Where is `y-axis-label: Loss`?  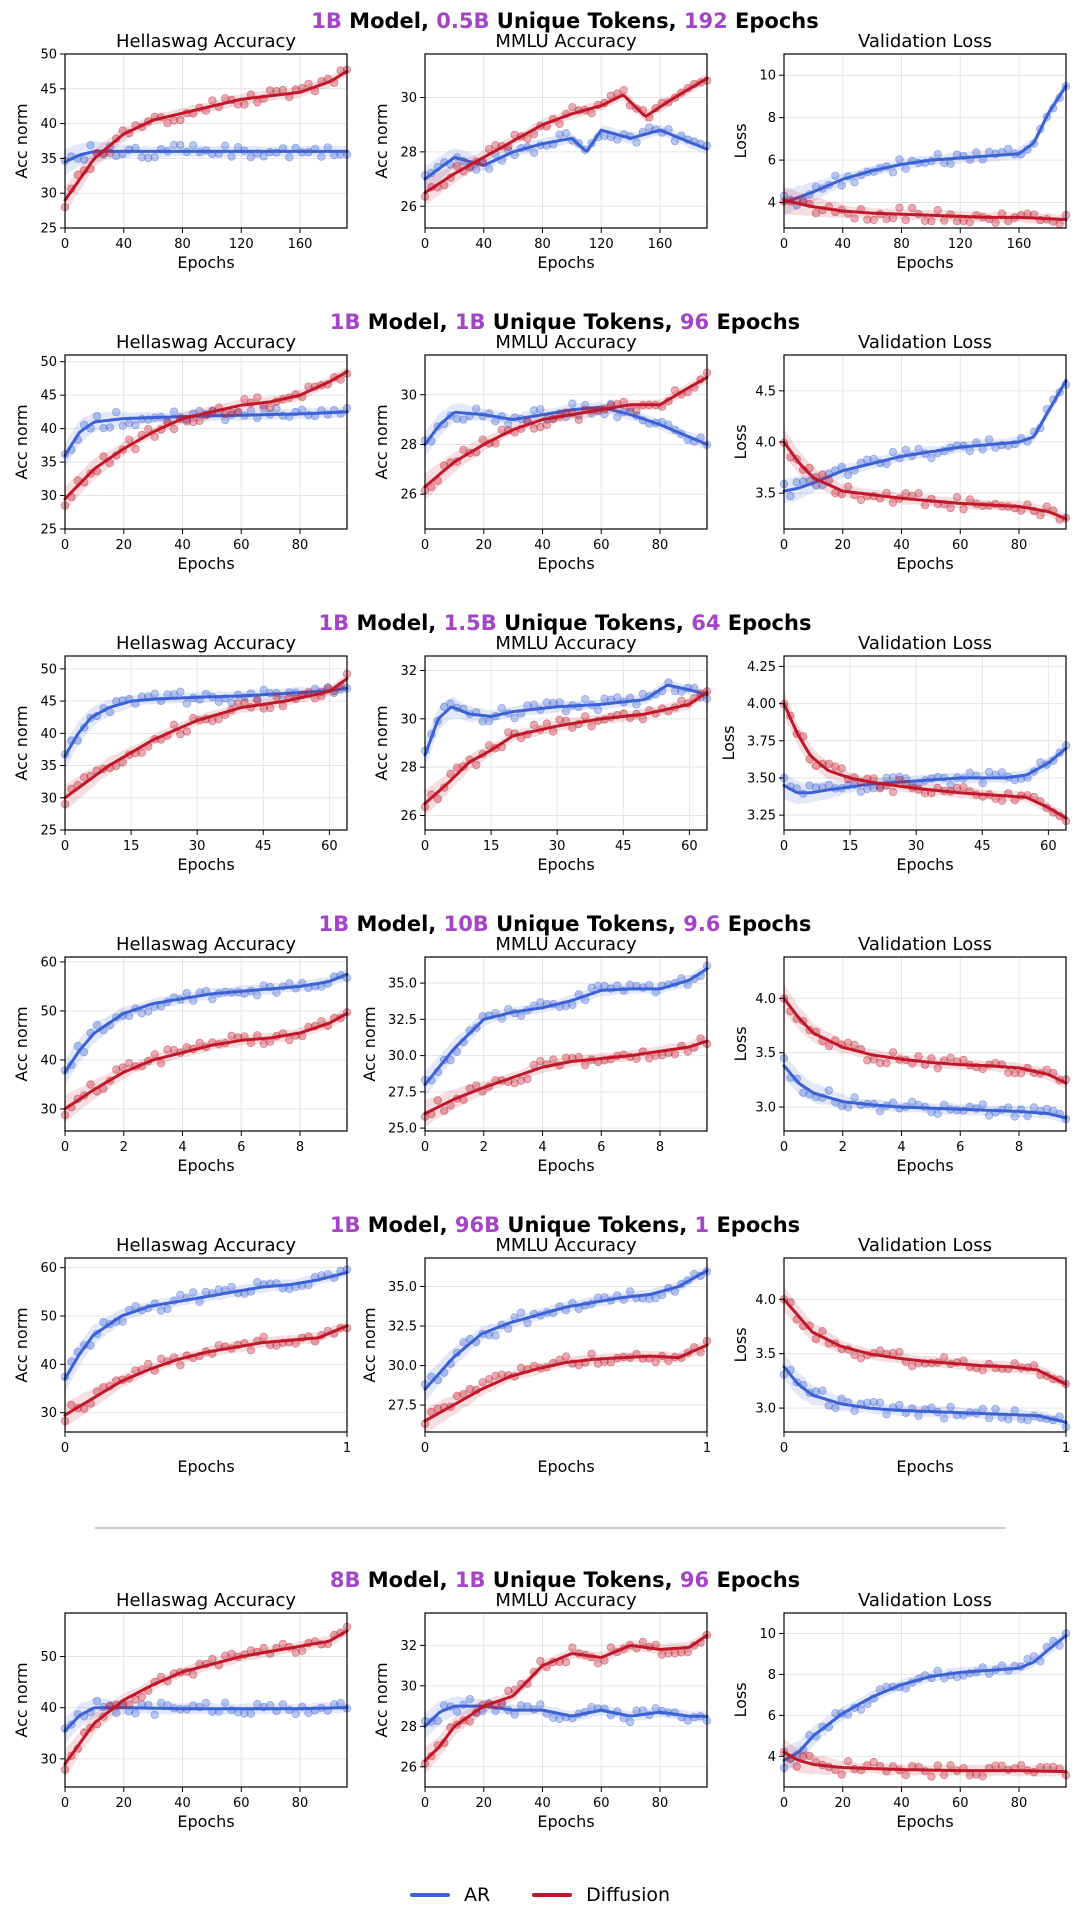 y-axis-label: Loss is located at coordinates (740, 1344).